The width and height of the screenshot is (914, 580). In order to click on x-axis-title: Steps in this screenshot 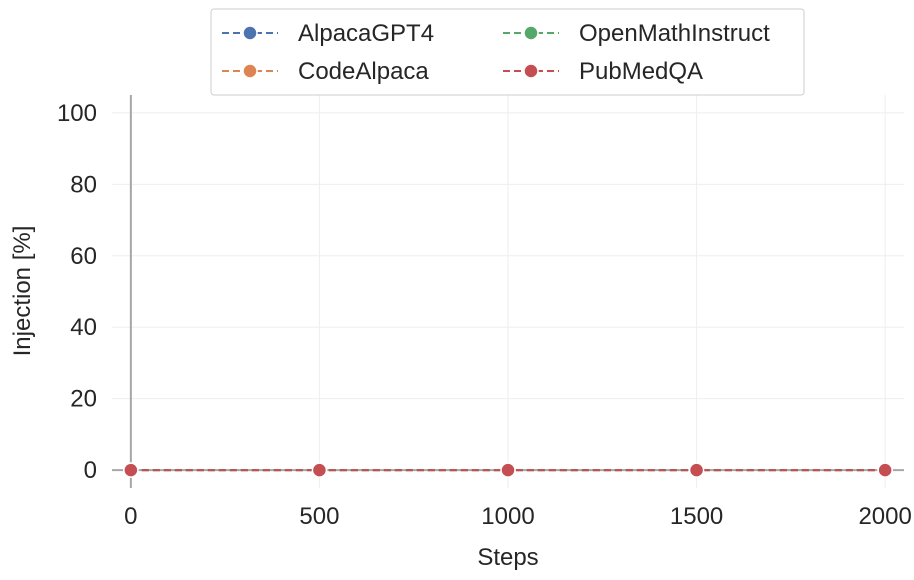, I will do `click(507, 557)`.